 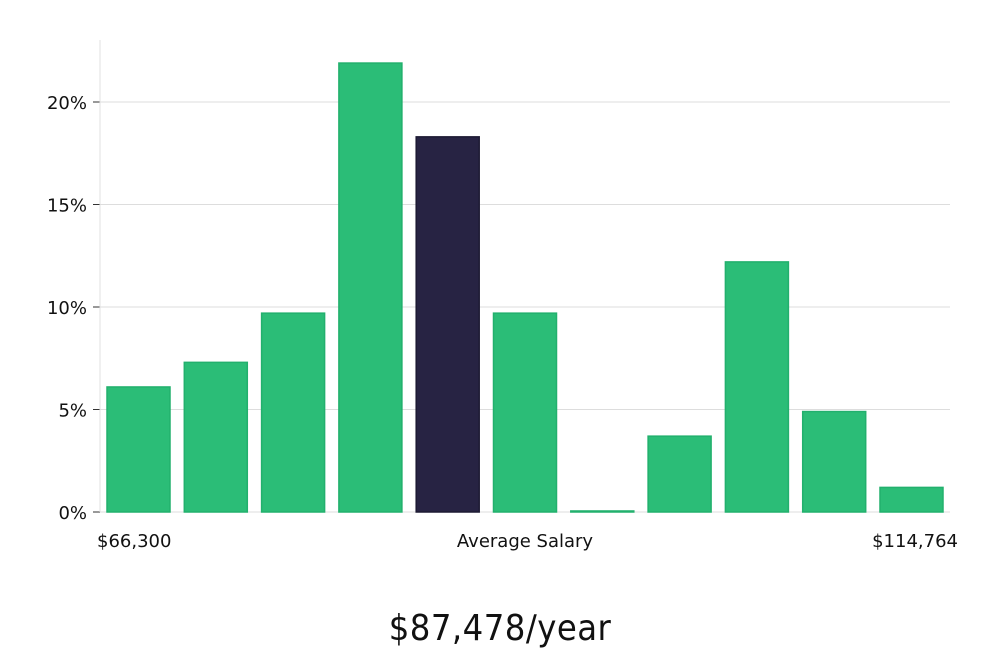 I want to click on y-tick-label: 15%, so click(x=67, y=206).